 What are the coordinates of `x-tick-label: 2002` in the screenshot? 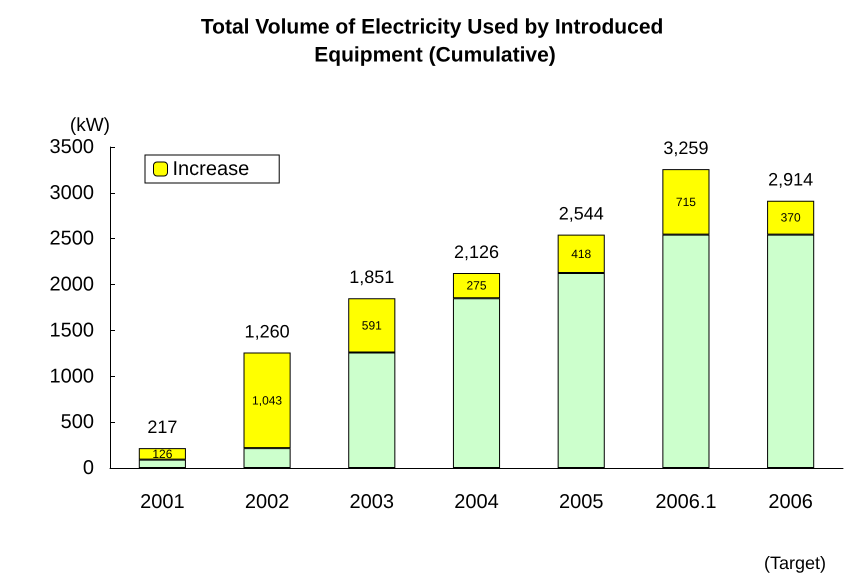 It's located at (267, 502).